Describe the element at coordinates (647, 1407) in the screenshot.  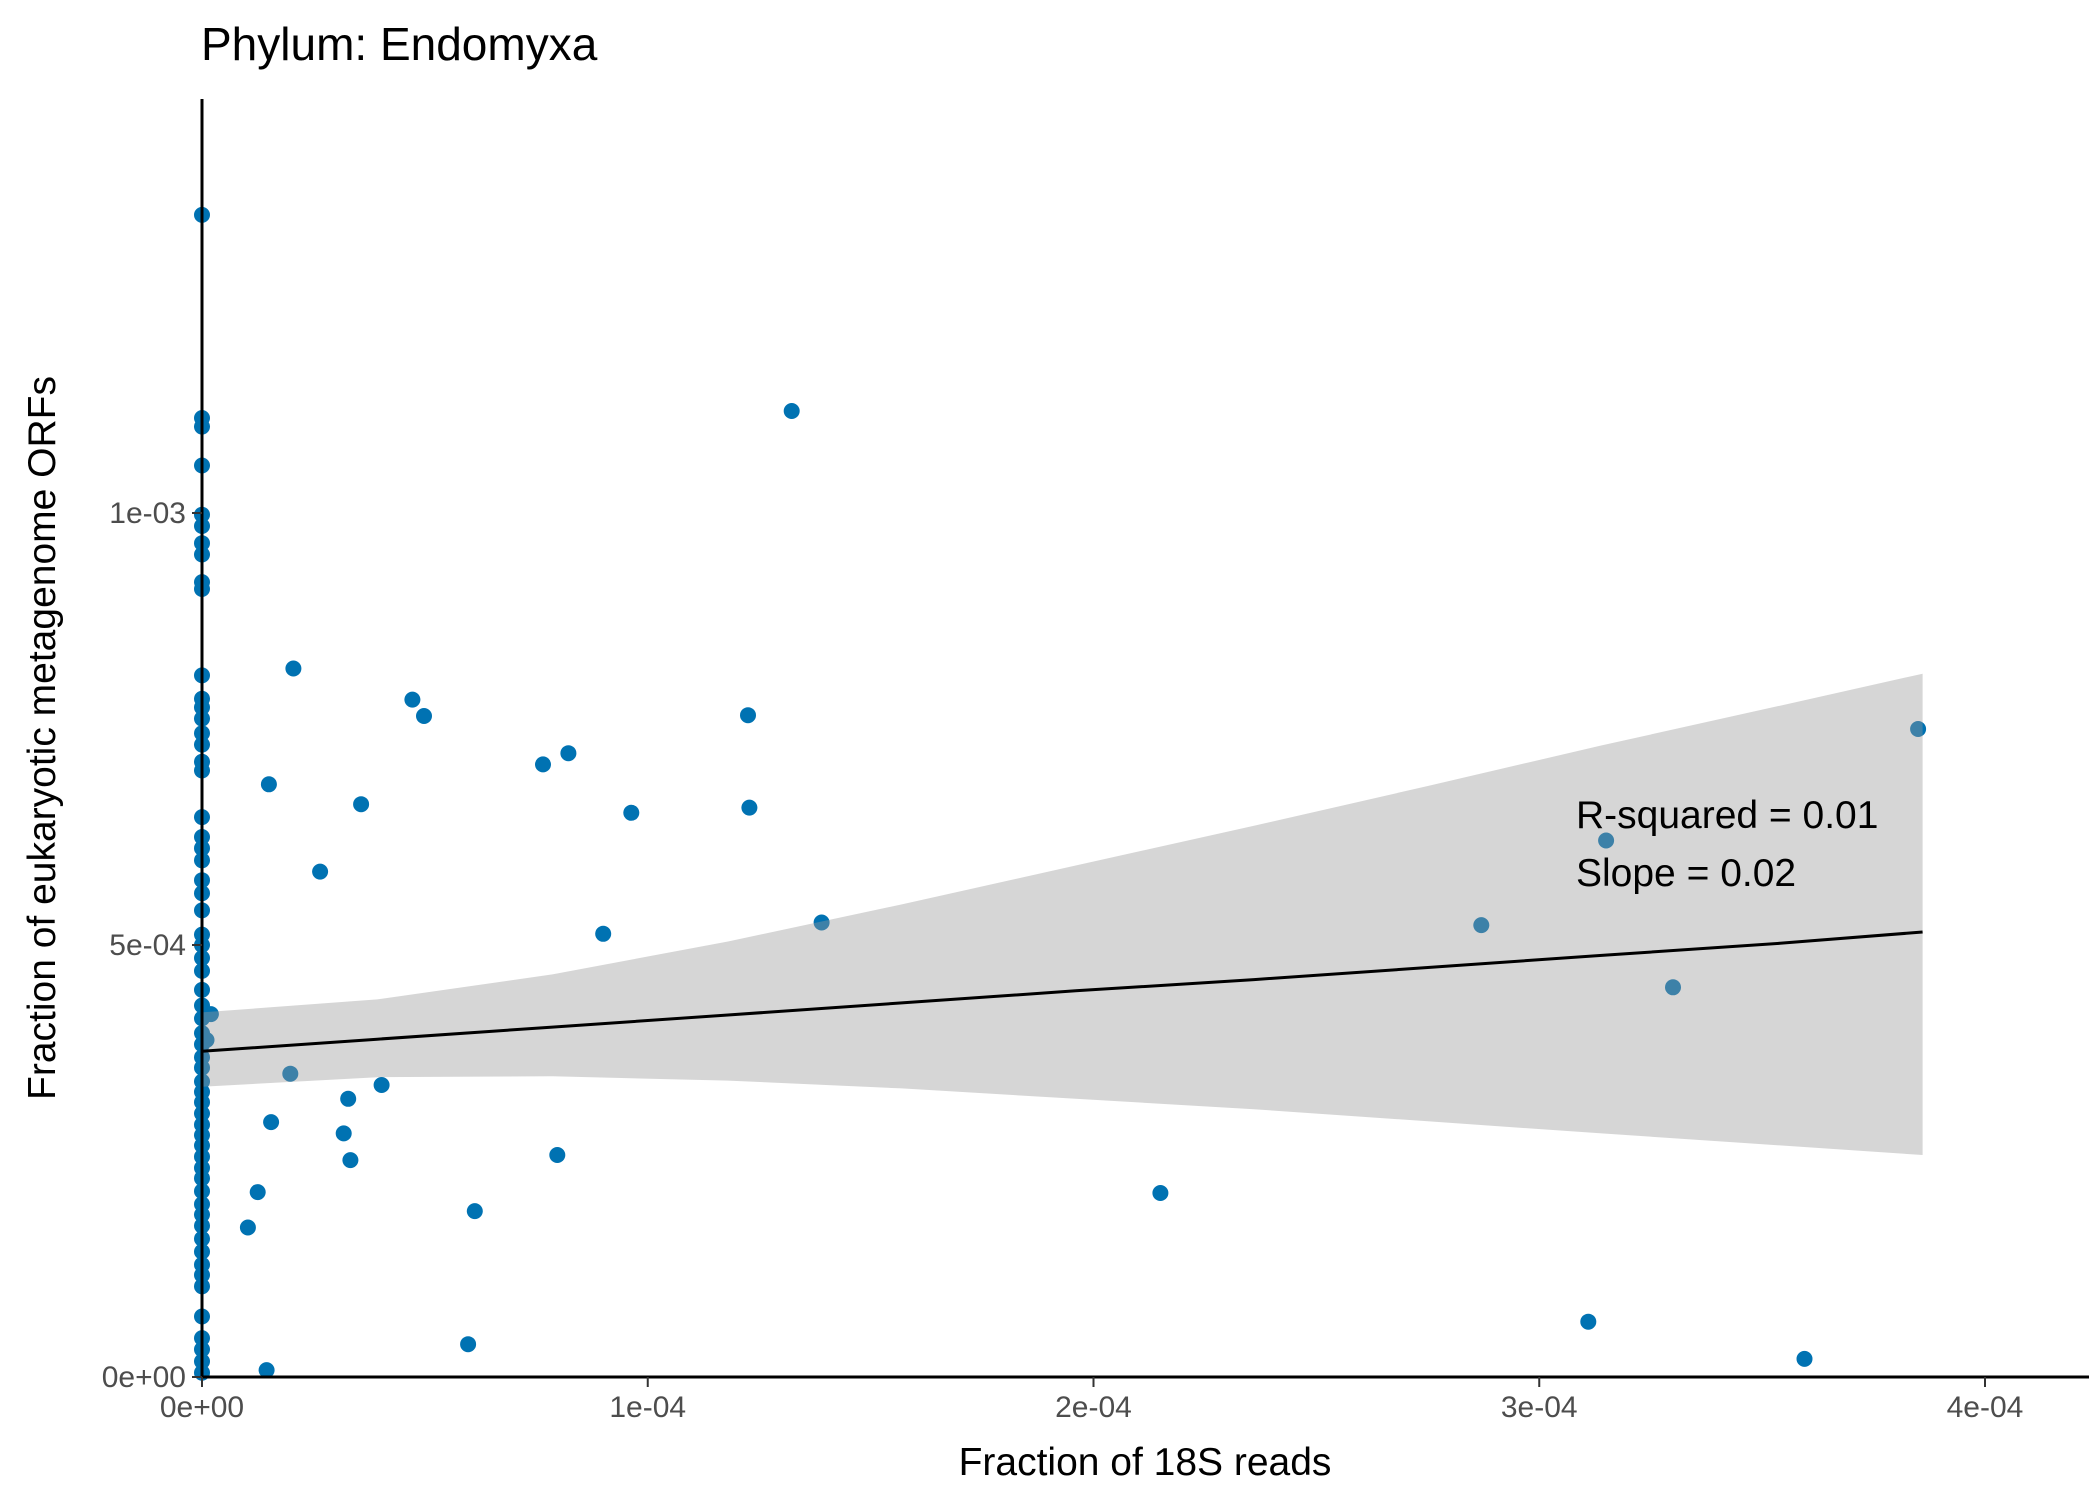
I see `x-tick-label: 1e-04` at that location.